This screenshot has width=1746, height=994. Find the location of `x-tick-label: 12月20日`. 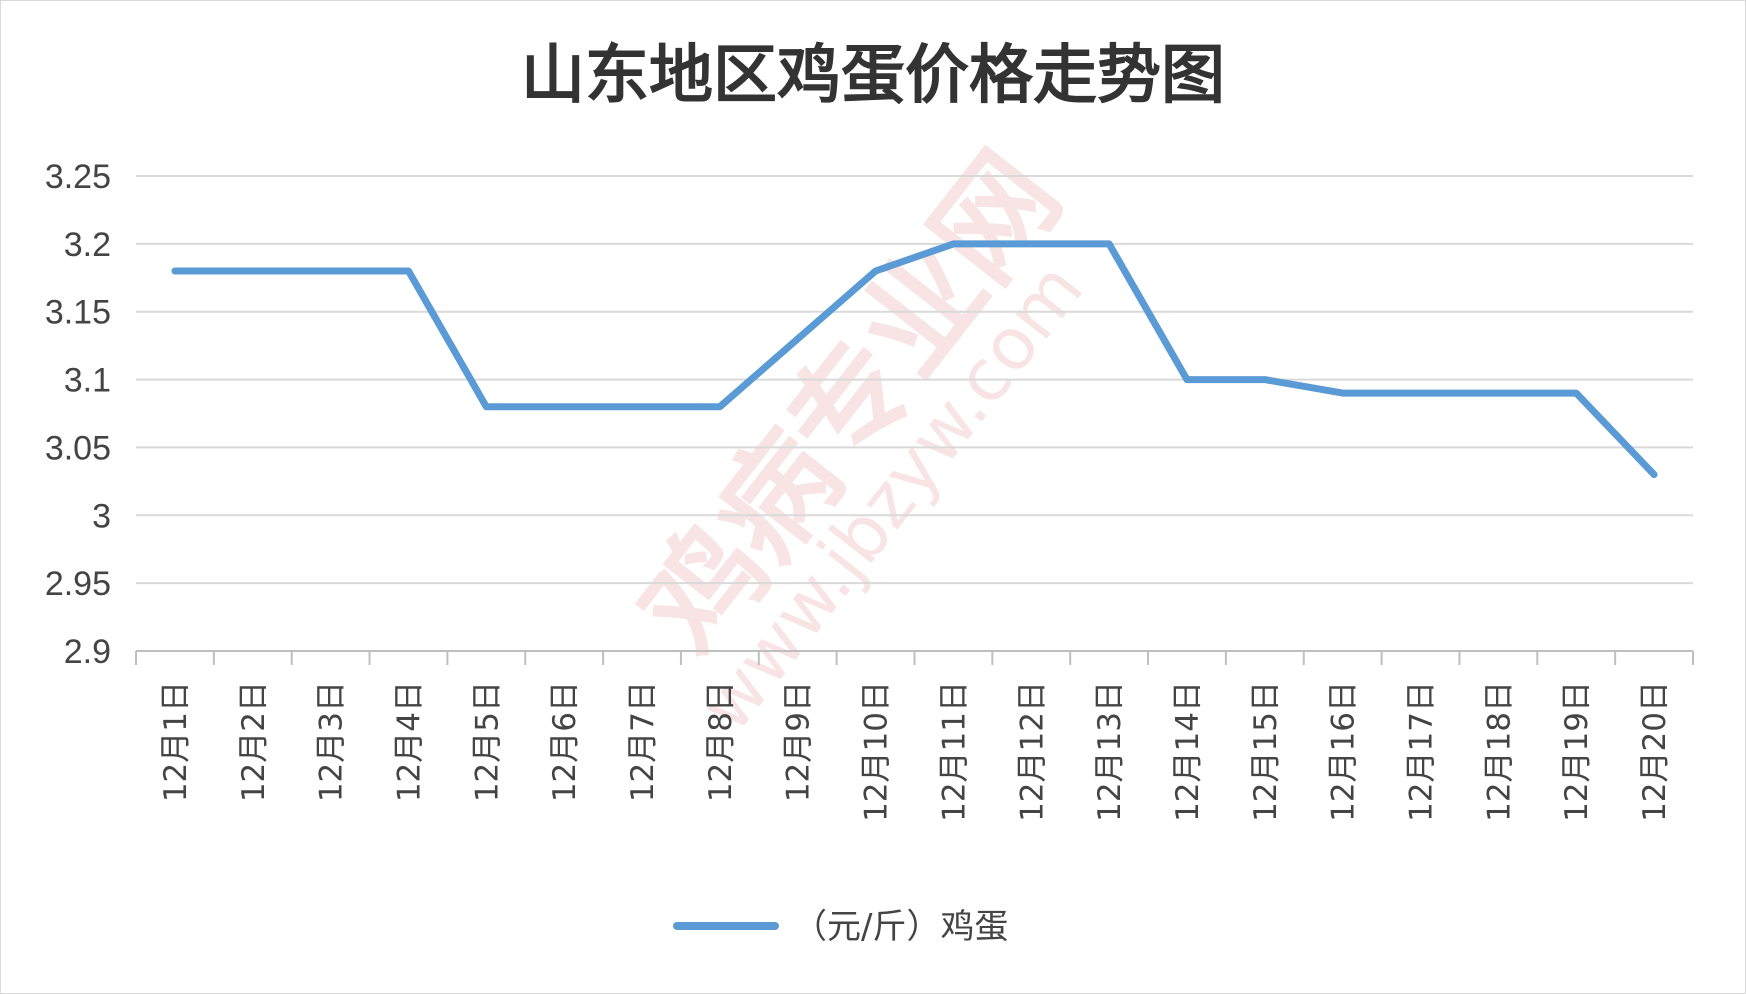

x-tick-label: 12月20日 is located at coordinates (1655, 751).